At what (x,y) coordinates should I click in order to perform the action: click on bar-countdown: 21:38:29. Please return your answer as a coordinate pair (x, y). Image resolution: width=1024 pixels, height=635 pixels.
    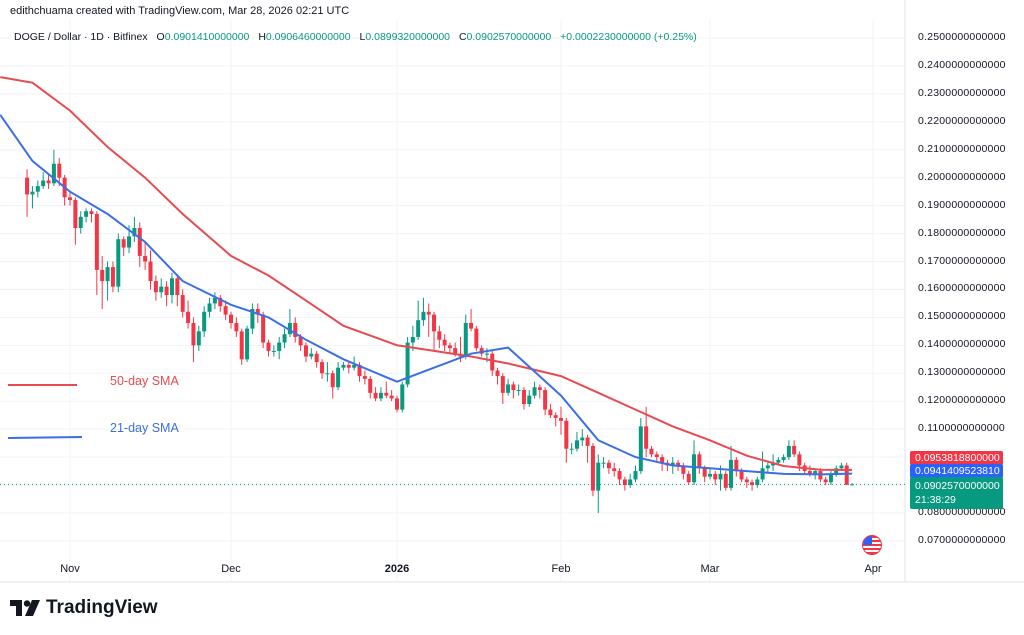
    Looking at the image, I should click on (935, 500).